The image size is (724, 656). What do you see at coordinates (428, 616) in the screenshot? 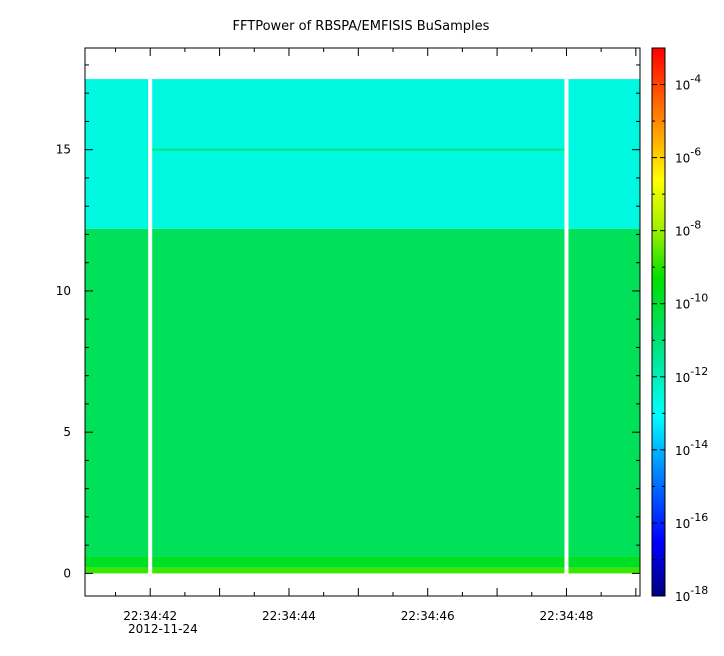
I see `x-tick-label: 22:34:46` at bounding box center [428, 616].